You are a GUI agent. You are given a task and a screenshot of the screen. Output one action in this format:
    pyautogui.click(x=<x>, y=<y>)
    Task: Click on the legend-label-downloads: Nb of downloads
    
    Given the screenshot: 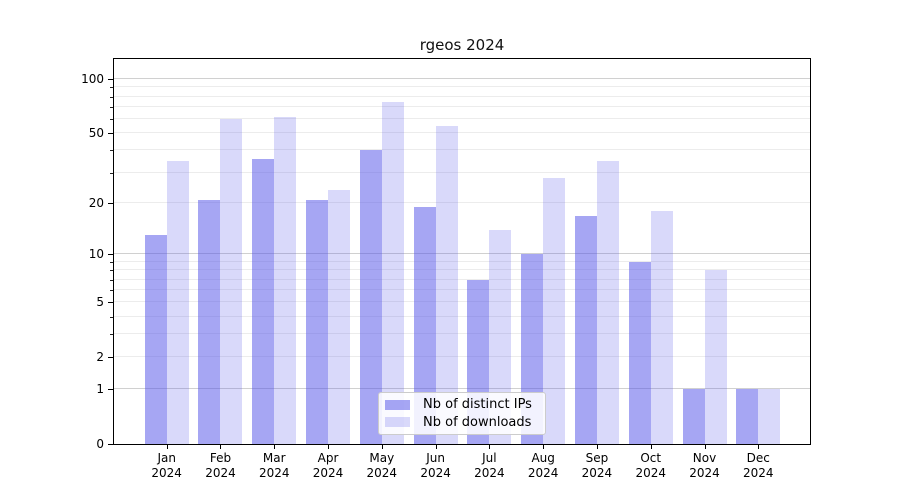 What is the action you would take?
    pyautogui.click(x=477, y=422)
    